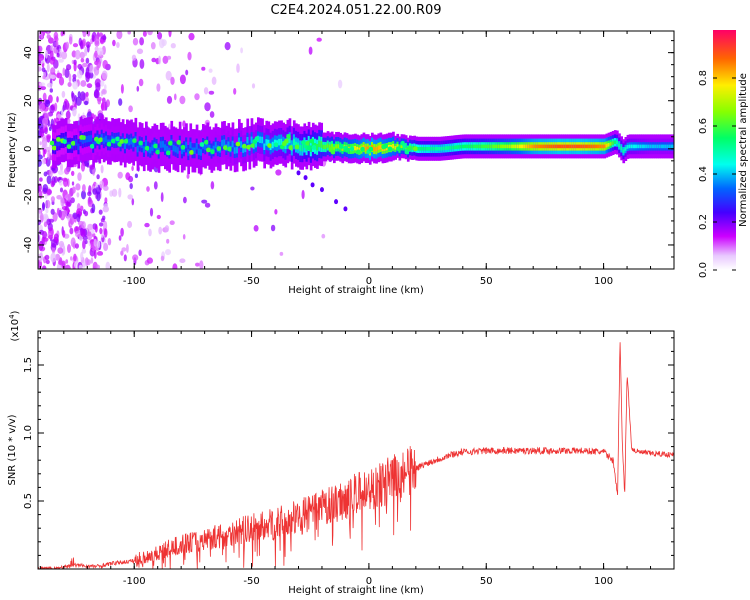 This screenshot has width=750, height=600. What do you see at coordinates (717, 174) in the screenshot?
I see `colorbar-ticks: 0.0 0.2 0.4 0.6 0.8` at bounding box center [717, 174].